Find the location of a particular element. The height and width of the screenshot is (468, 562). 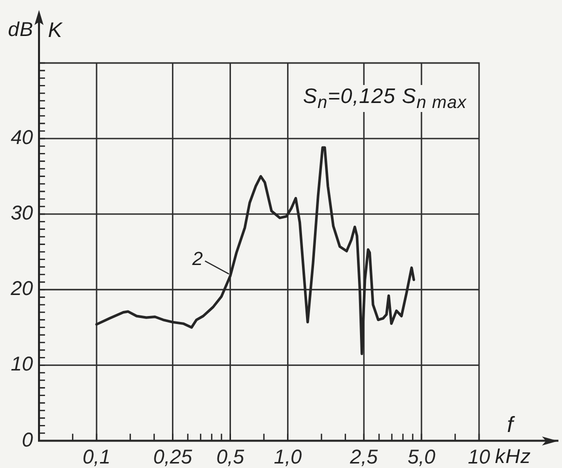

annotation: 2 is located at coordinates (198, 260).